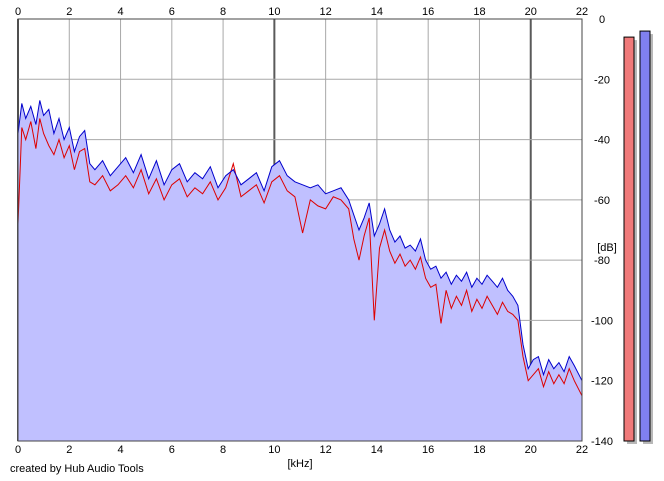 The image size is (664, 481). What do you see at coordinates (531, 450) in the screenshot?
I see `x-tick-label-bottom: 20` at bounding box center [531, 450].